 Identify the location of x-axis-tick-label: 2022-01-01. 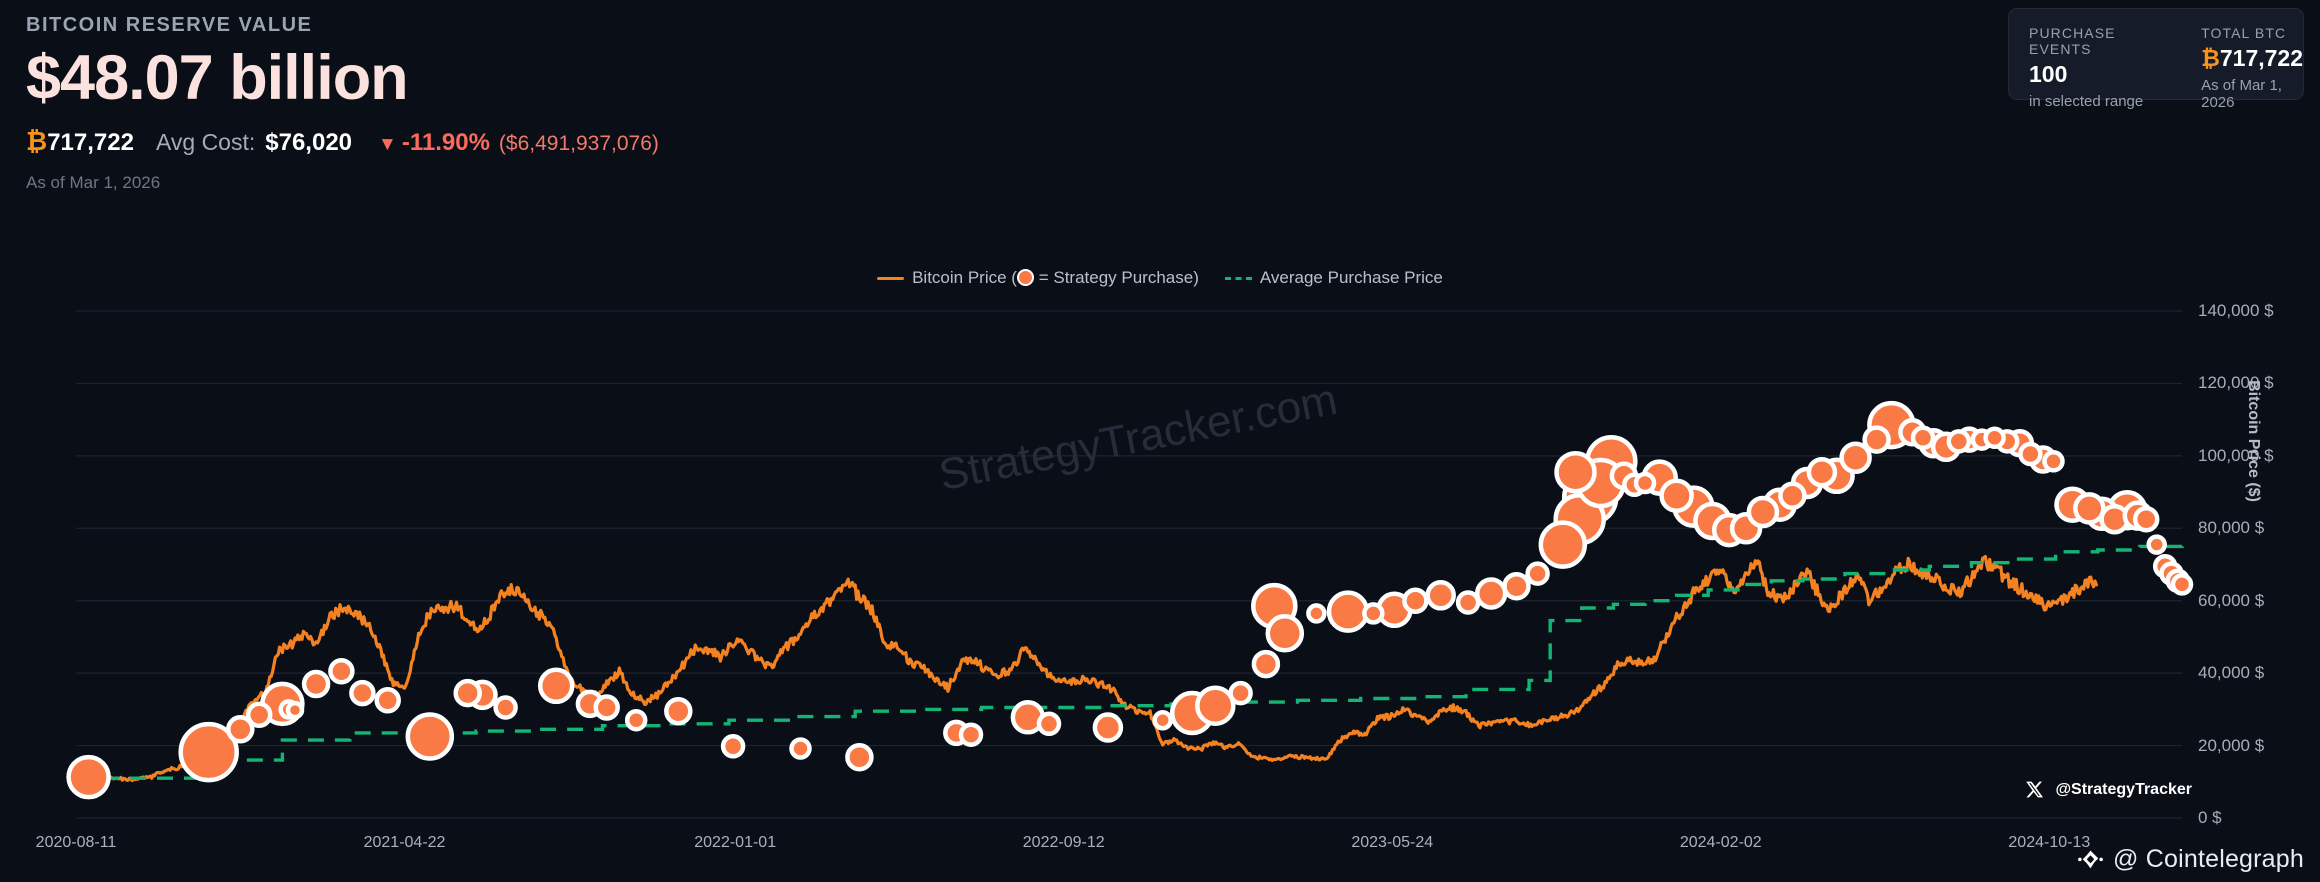
(735, 842).